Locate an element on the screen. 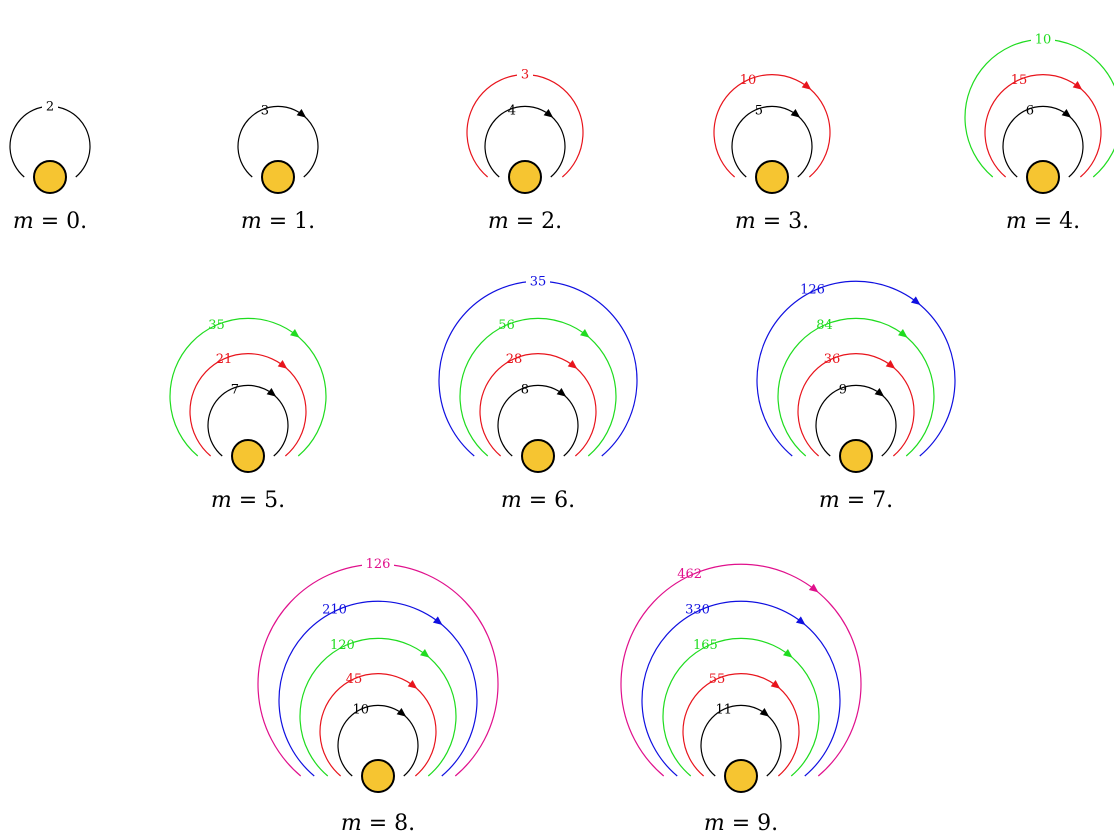  caption: m = 6. is located at coordinates (538, 500).